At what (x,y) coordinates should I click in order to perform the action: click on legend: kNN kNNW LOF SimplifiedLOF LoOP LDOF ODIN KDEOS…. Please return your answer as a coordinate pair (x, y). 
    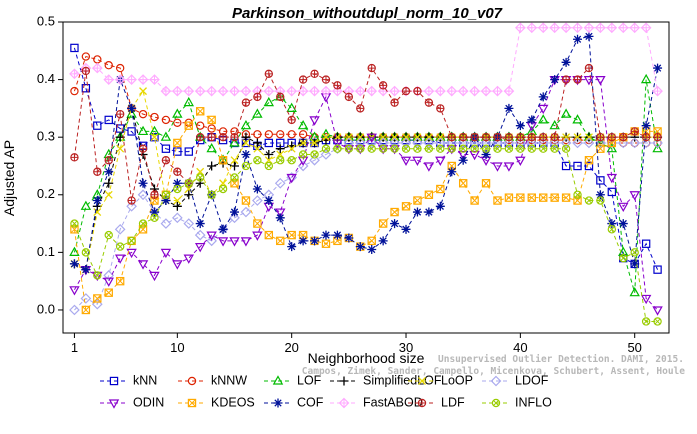
    Looking at the image, I should click on (326, 391).